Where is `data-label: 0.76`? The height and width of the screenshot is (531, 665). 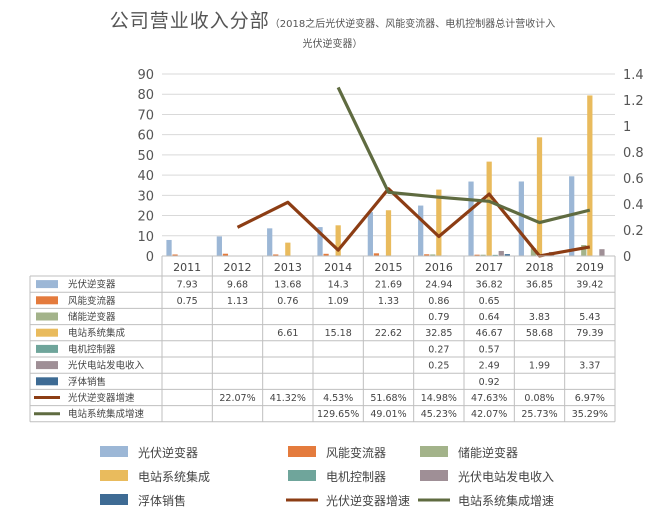
data-label: 0.76 is located at coordinates (287, 301).